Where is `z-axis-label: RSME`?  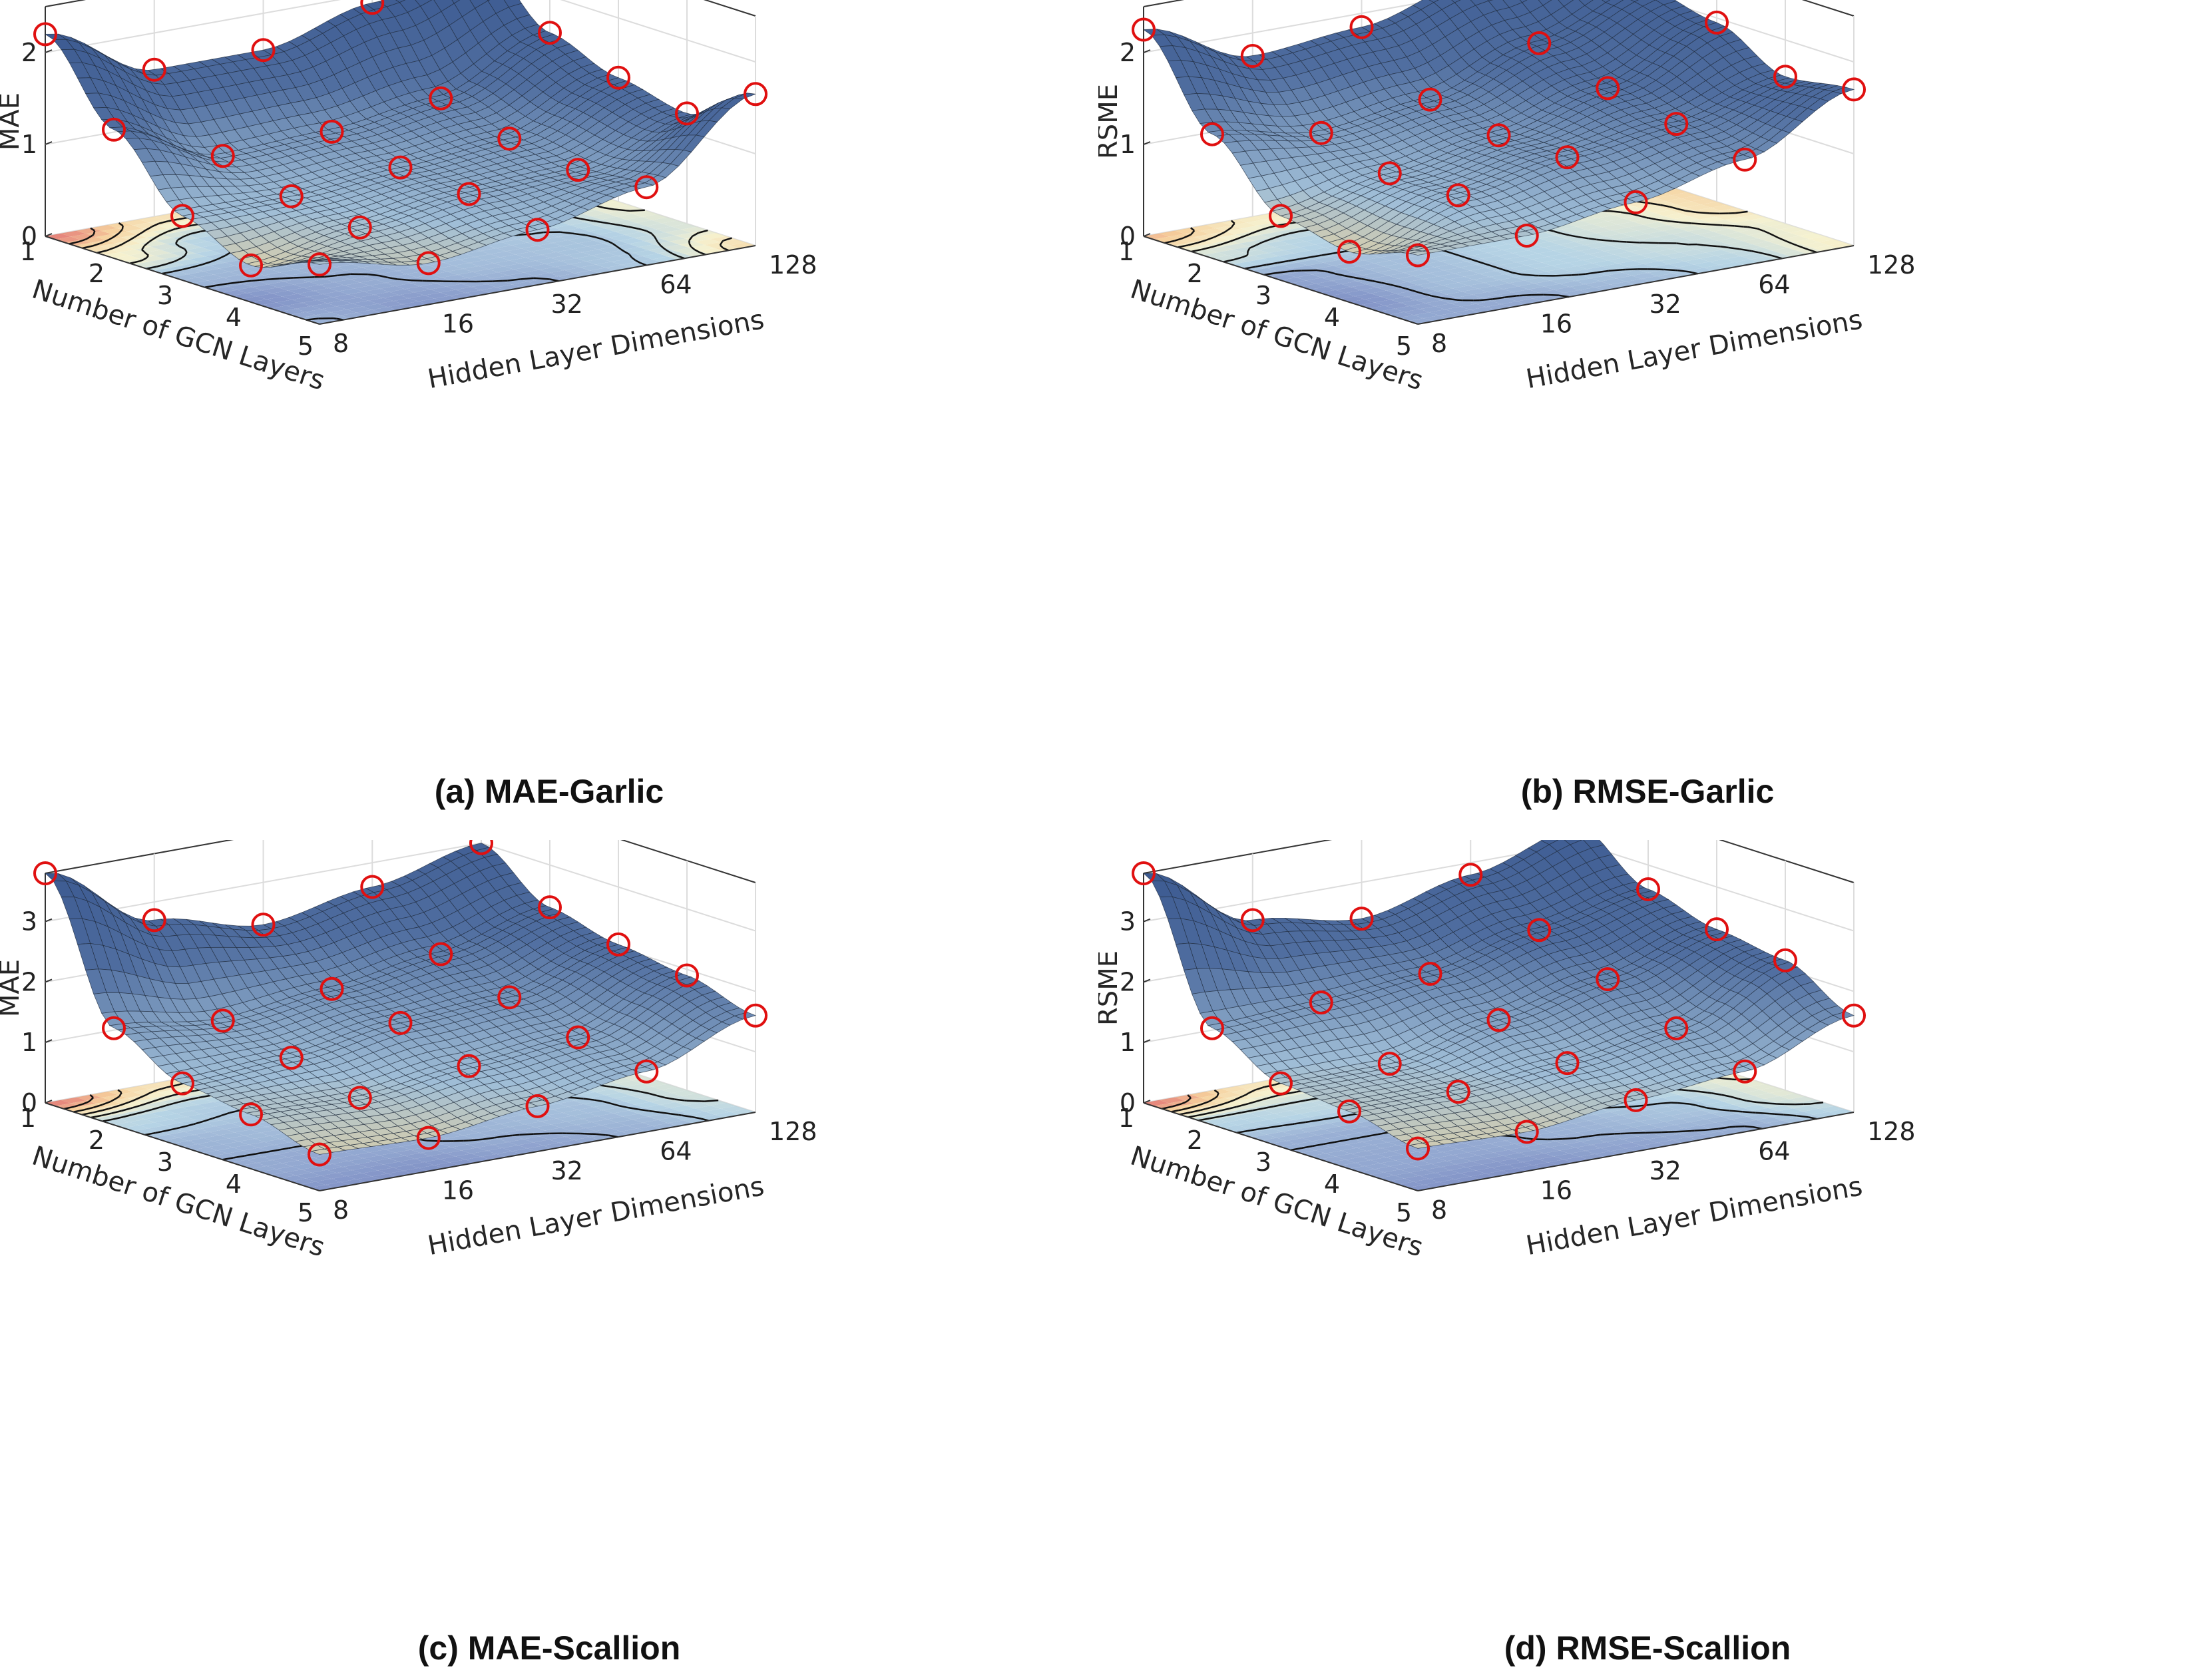
z-axis-label: RSME is located at coordinates (1111, 121).